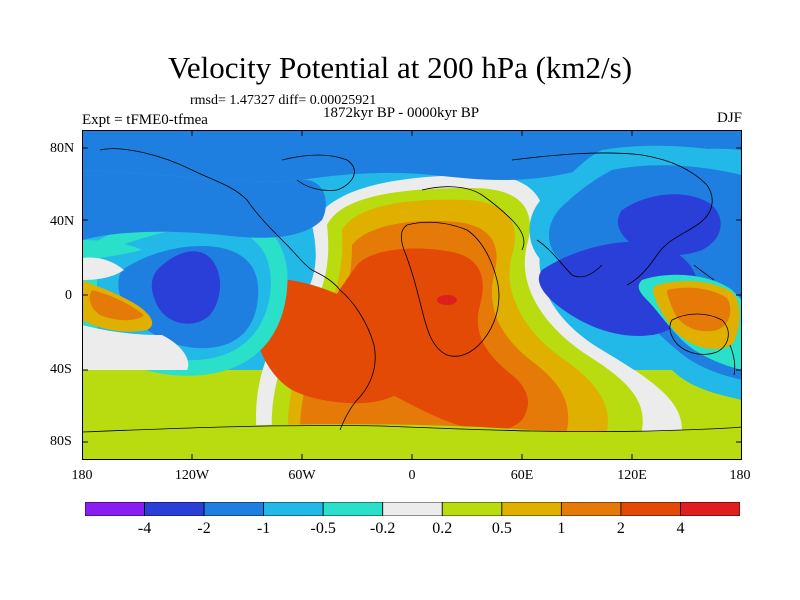 Image resolution: width=800 pixels, height=600 pixels. I want to click on colorbar-label: 2, so click(620, 528).